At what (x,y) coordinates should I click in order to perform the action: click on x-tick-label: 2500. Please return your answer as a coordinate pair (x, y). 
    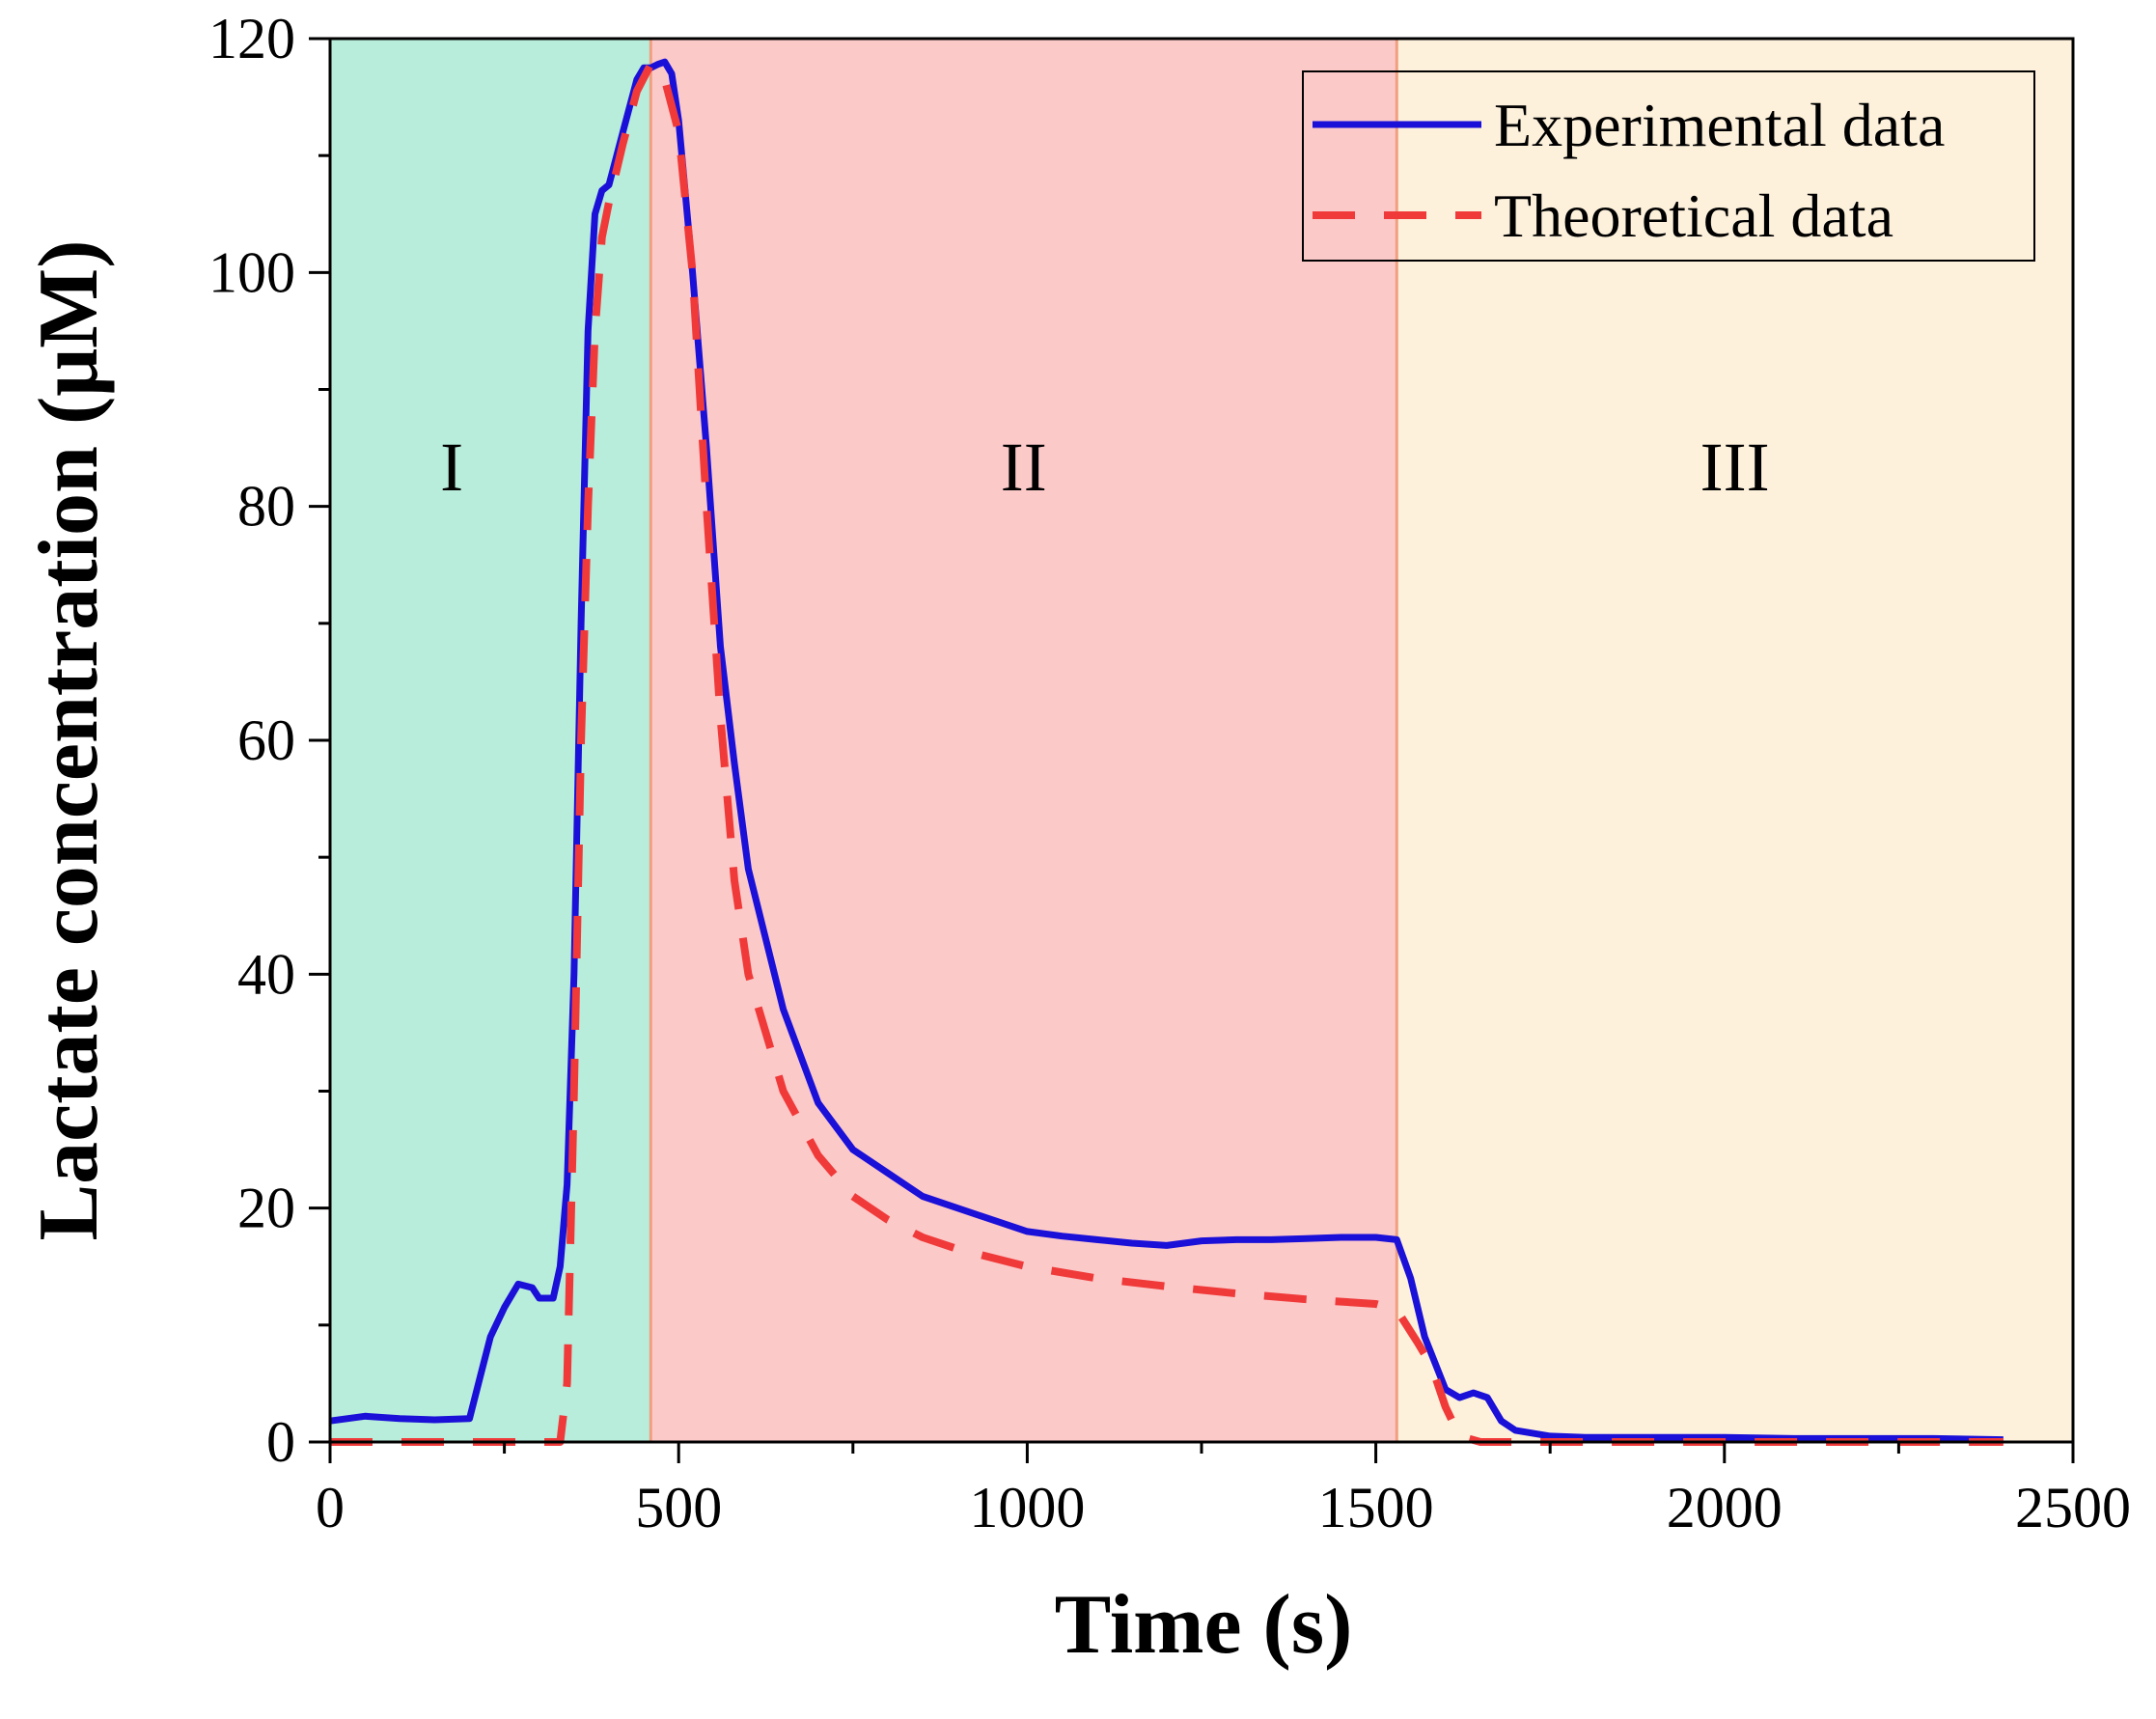
    Looking at the image, I should click on (2073, 1507).